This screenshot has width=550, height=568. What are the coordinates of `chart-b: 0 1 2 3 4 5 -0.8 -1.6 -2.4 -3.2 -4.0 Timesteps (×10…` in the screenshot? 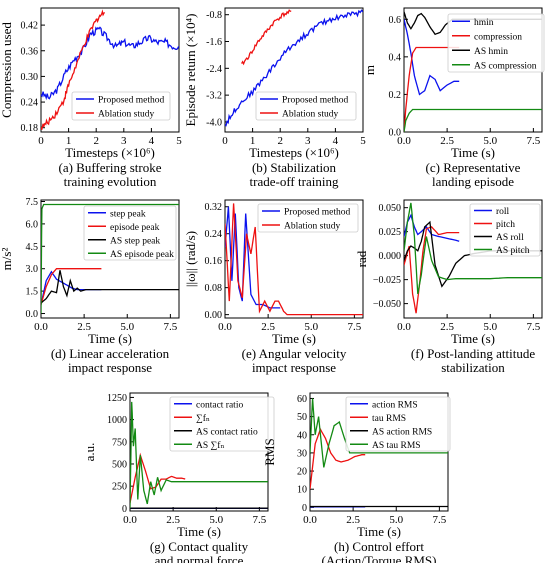 It's located at (274, 98).